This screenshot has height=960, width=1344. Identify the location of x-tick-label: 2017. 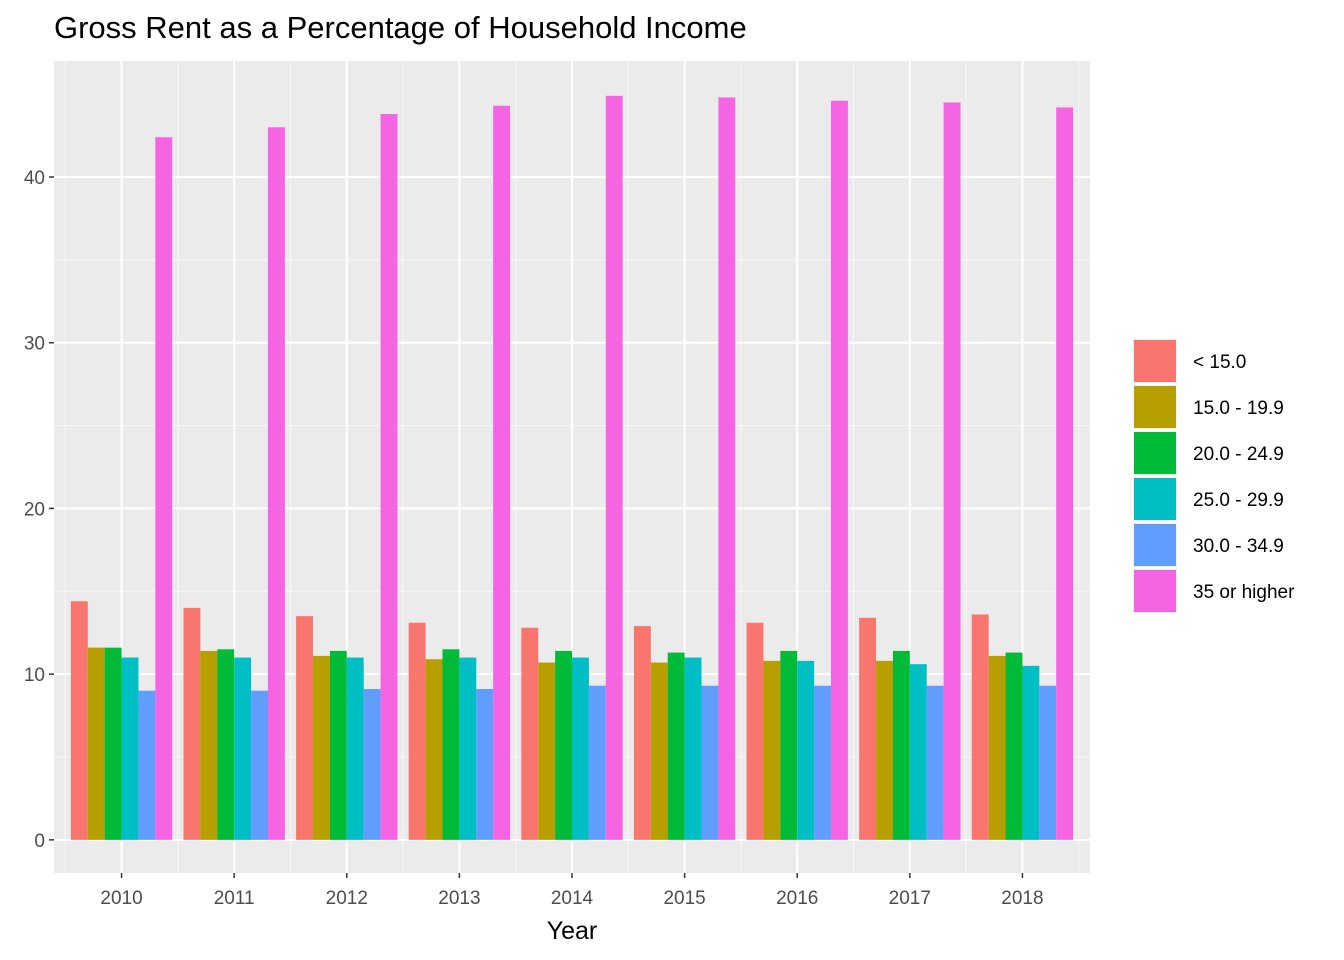
(910, 898).